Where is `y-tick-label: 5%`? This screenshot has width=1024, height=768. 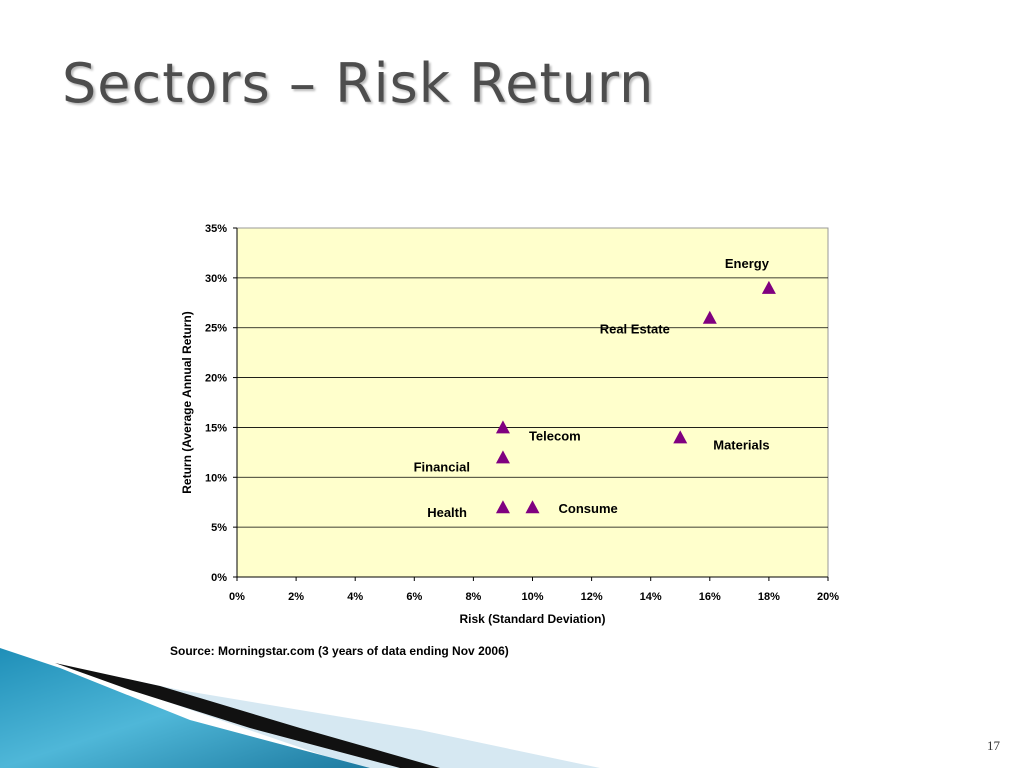 y-tick-label: 5% is located at coordinates (219, 528).